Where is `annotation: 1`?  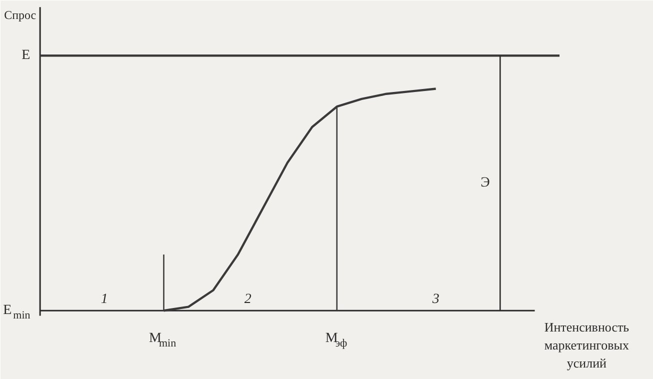
annotation: 1 is located at coordinates (104, 299).